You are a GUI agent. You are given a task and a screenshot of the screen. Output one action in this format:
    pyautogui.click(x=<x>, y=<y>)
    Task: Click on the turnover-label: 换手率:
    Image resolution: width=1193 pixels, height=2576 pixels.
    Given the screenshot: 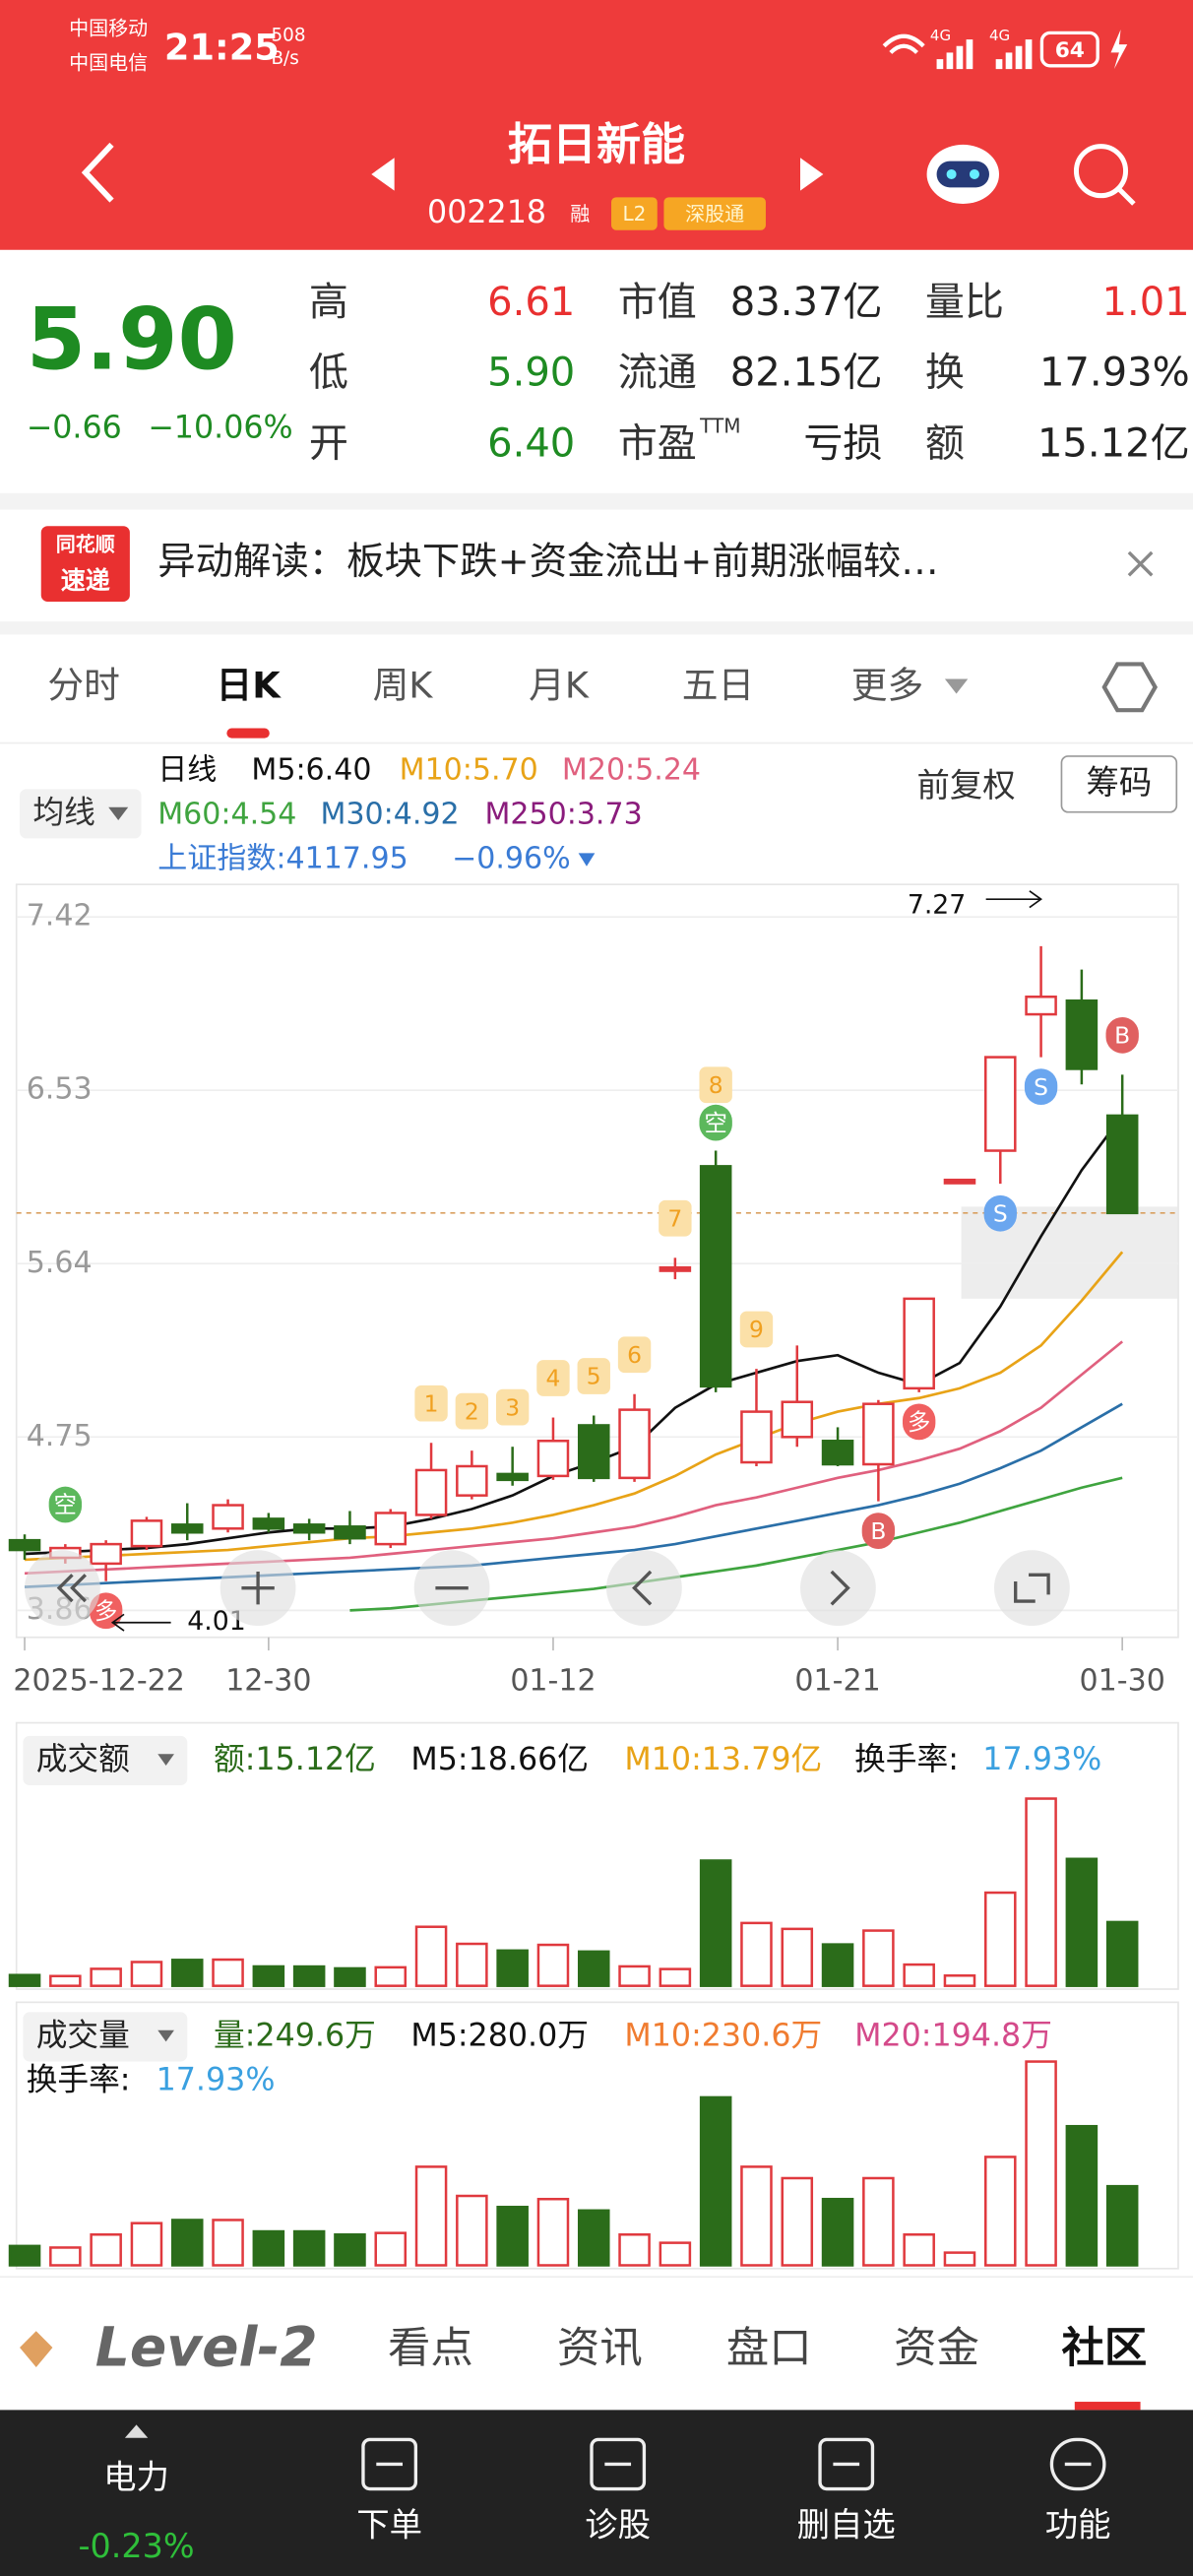 What is the action you would take?
    pyautogui.click(x=79, y=2080)
    